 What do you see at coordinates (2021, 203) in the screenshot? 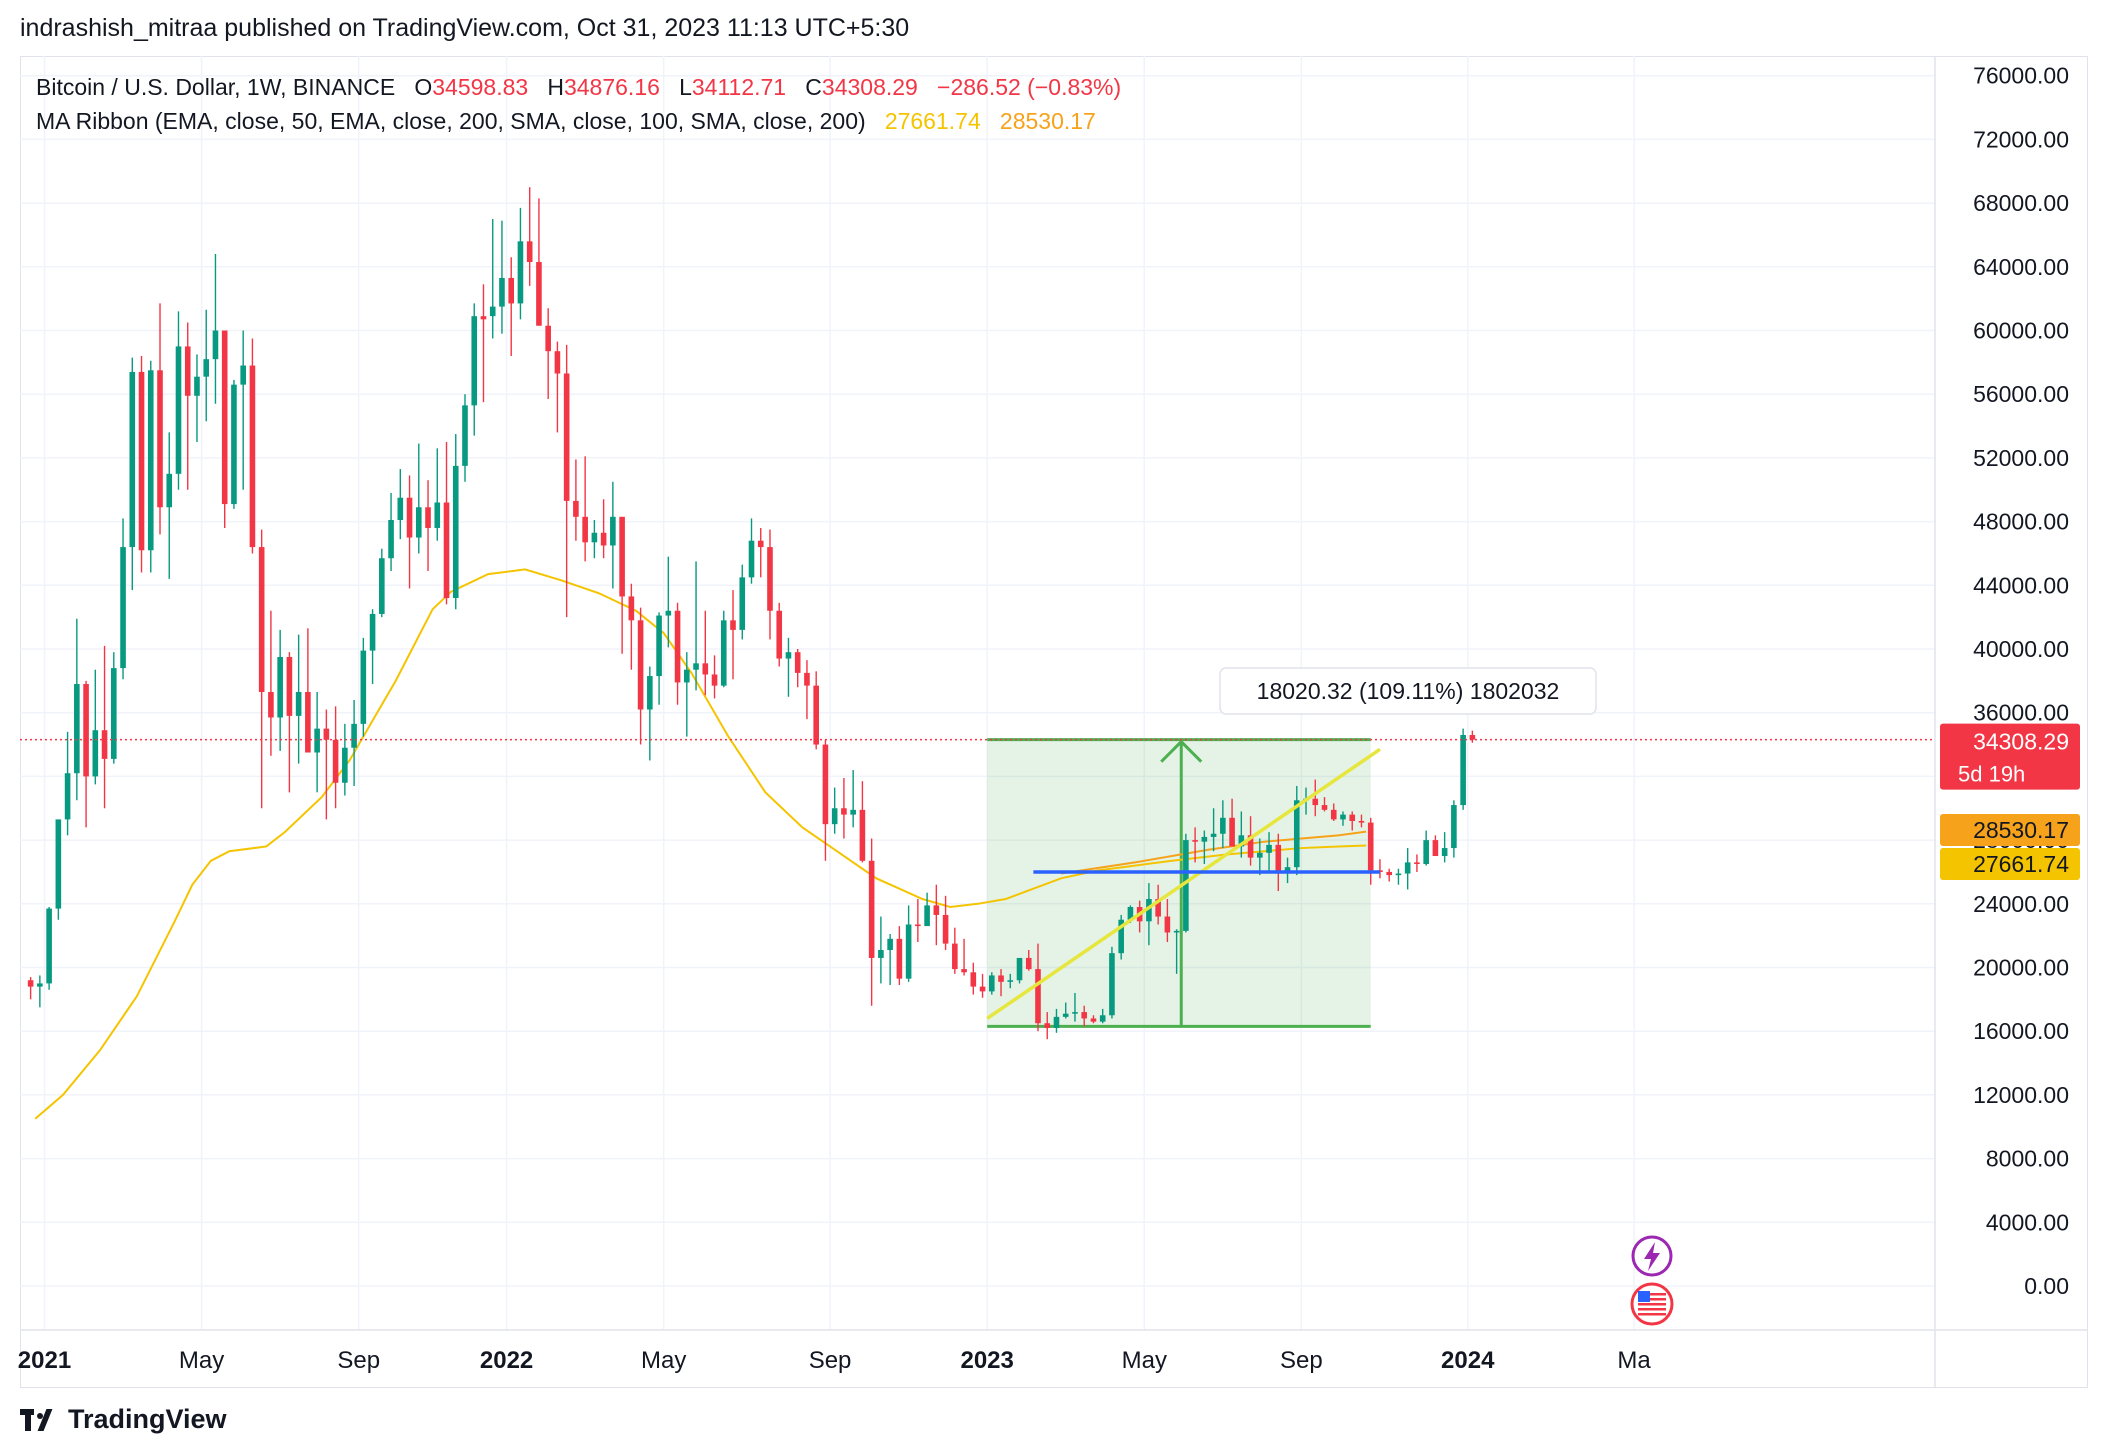
I see `price-tick-label: 68000.00` at bounding box center [2021, 203].